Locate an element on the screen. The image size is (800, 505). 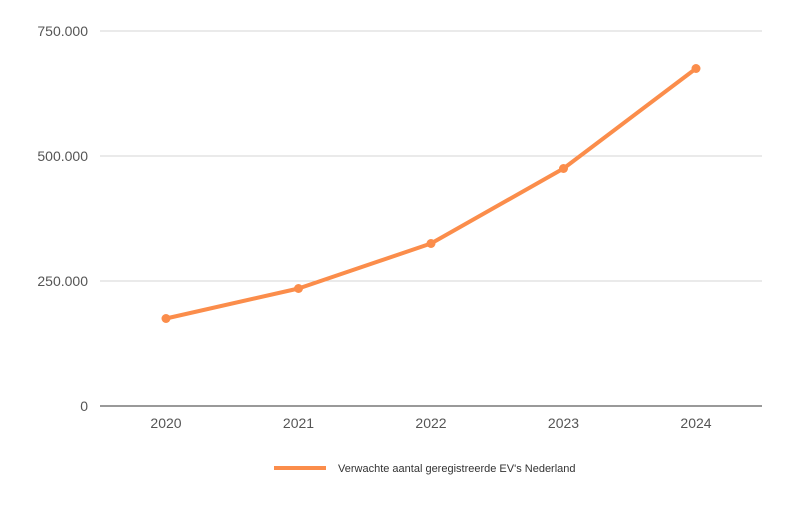
x-tick-label: 2022 is located at coordinates (430, 423).